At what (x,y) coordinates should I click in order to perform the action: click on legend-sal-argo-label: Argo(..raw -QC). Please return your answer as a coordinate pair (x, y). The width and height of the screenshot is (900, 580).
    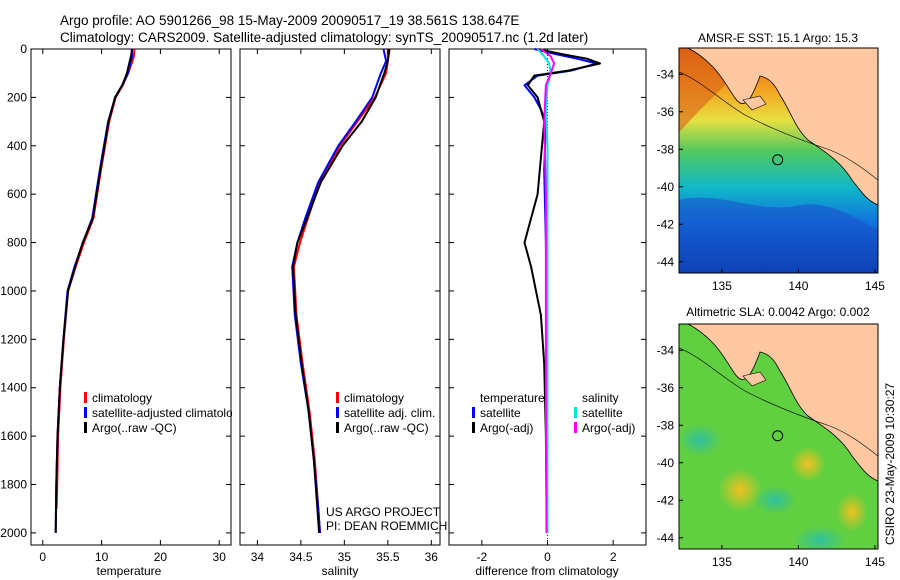
    Looking at the image, I should click on (386, 428).